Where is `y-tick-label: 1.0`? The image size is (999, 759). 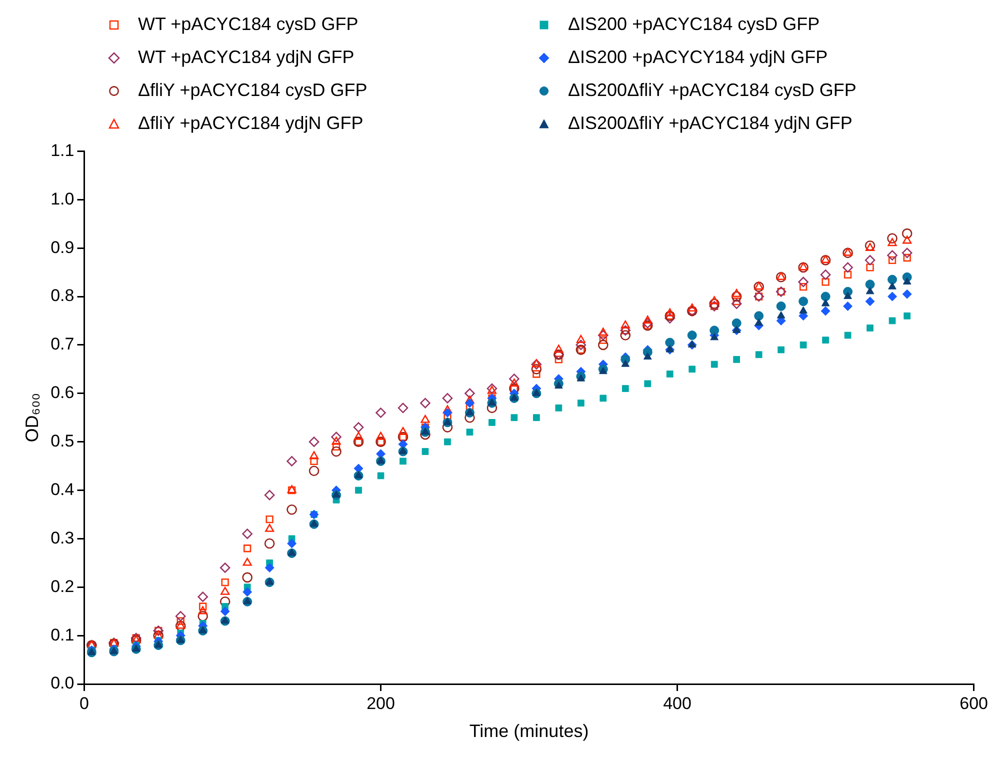 y-tick-label: 1.0 is located at coordinates (62, 198).